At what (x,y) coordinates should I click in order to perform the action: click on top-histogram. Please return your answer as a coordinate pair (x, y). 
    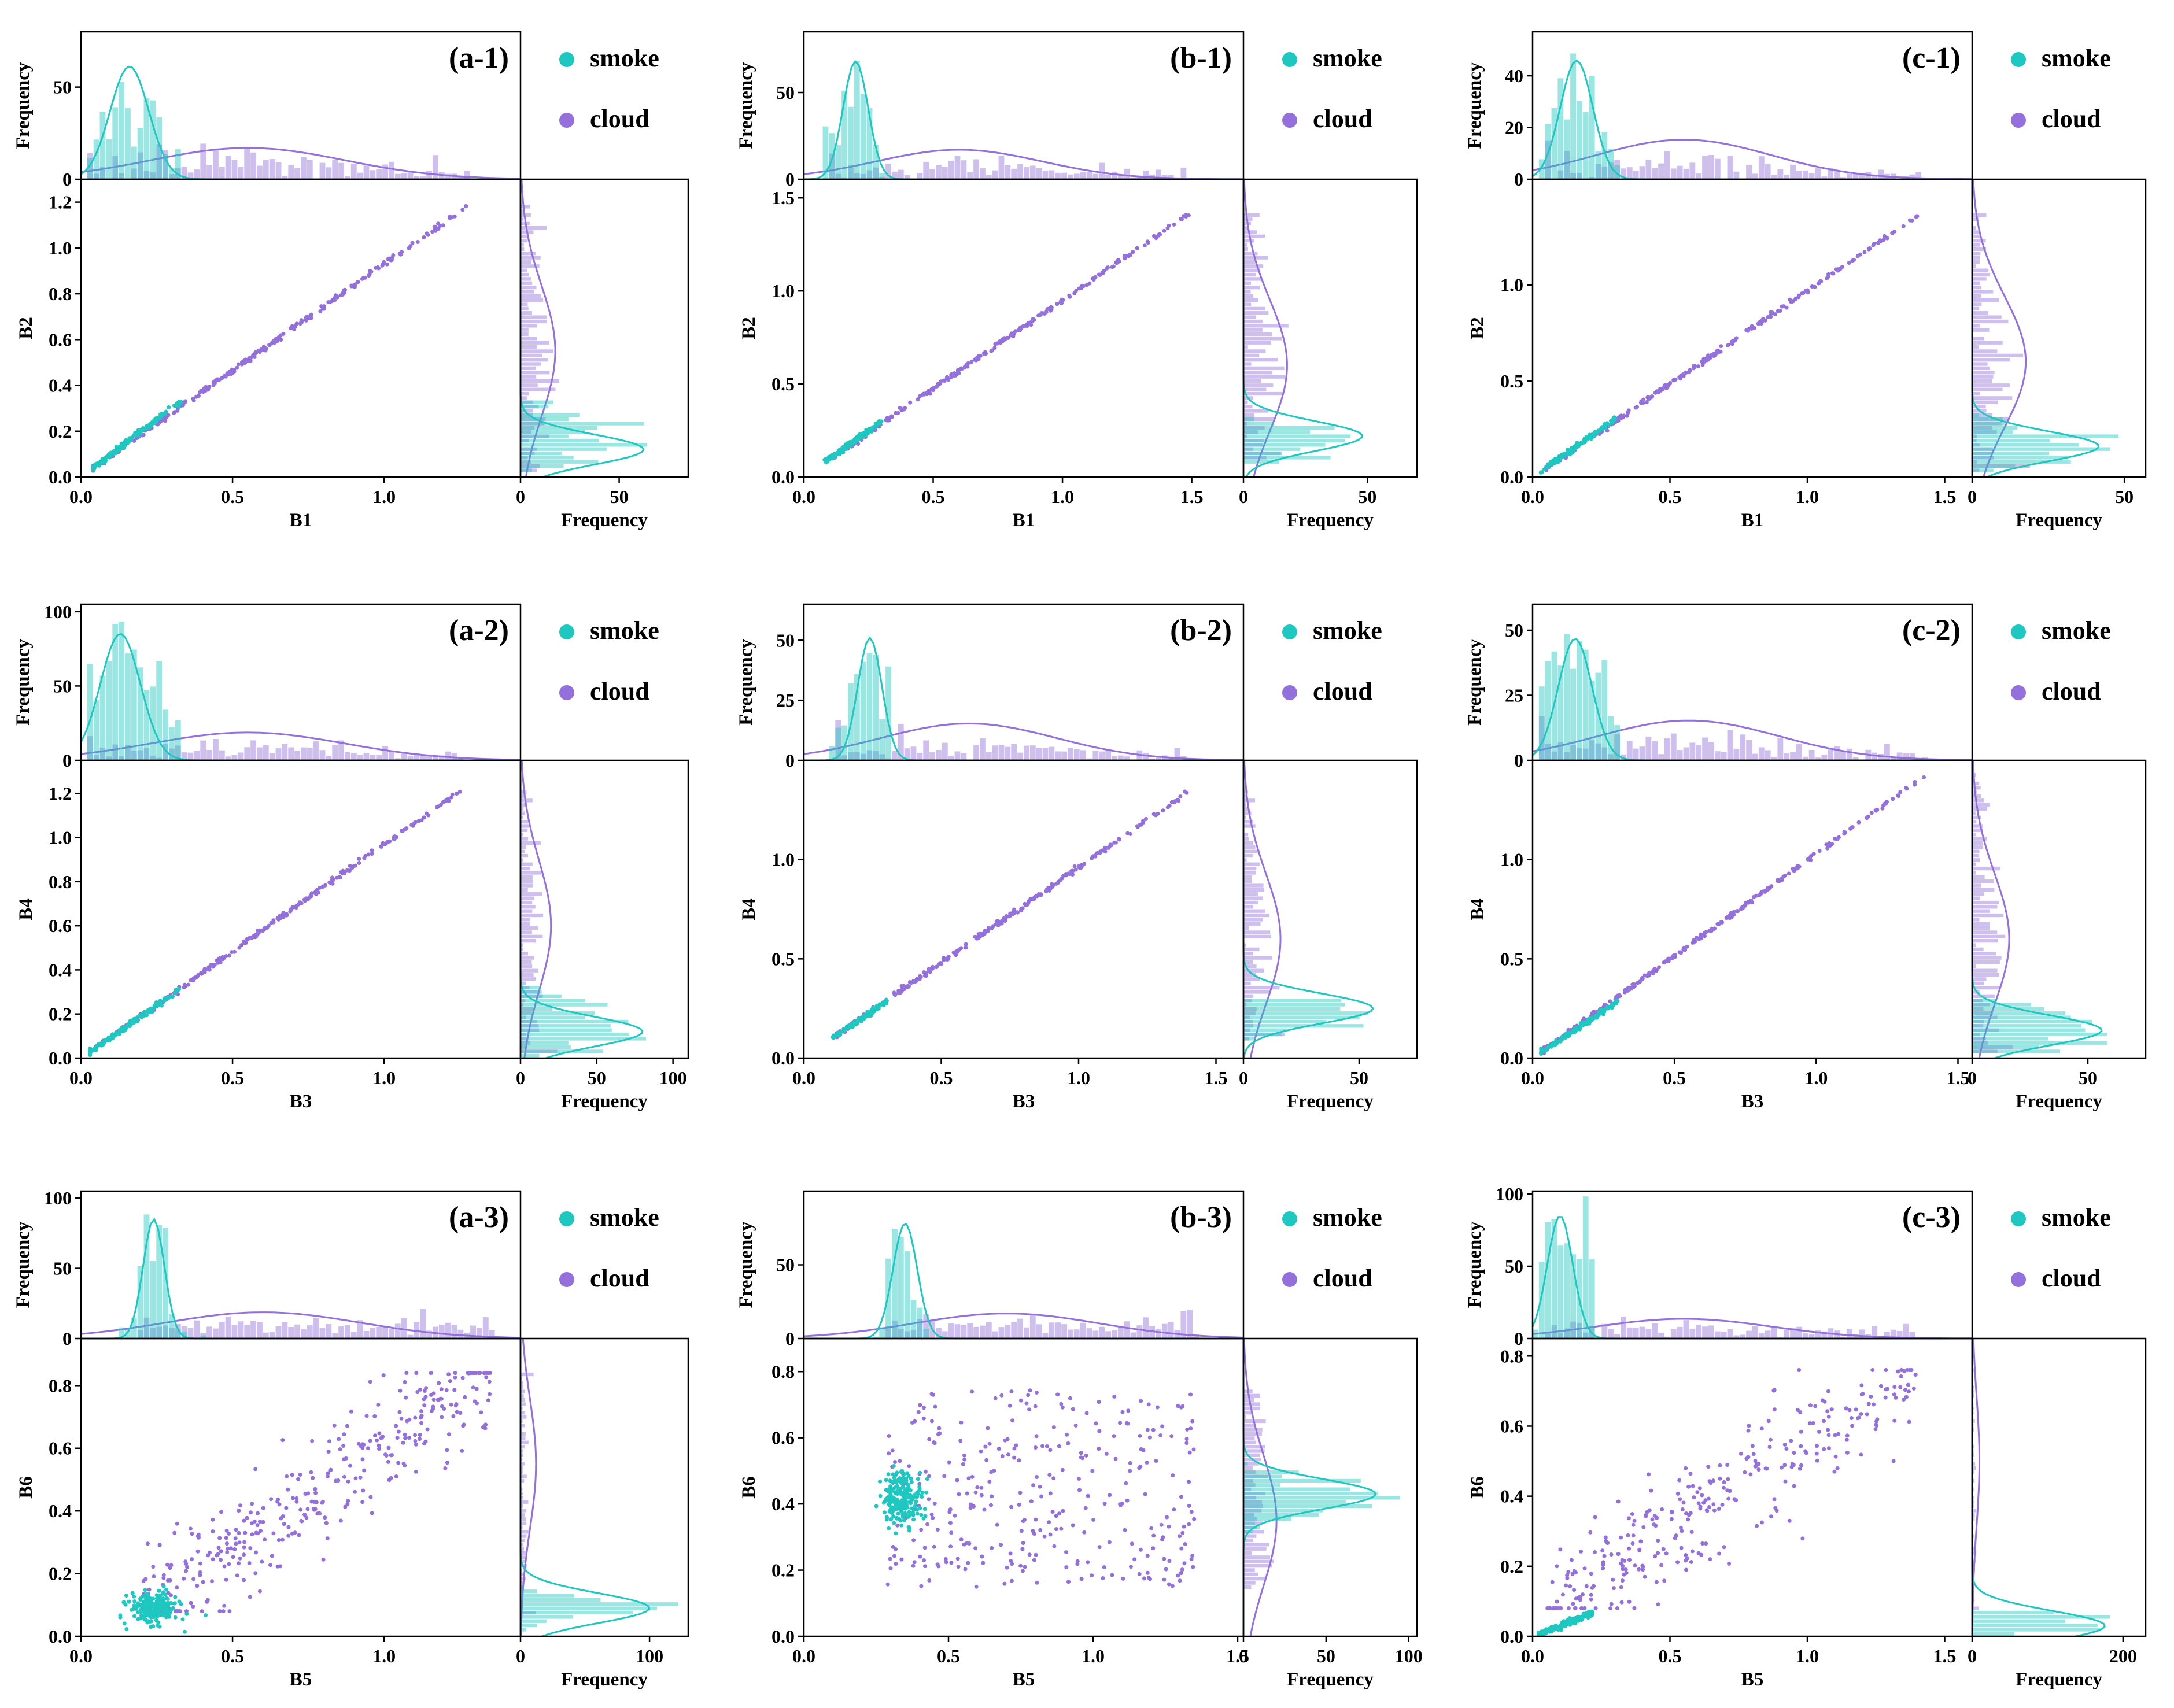
    Looking at the image, I should click on (1752, 697).